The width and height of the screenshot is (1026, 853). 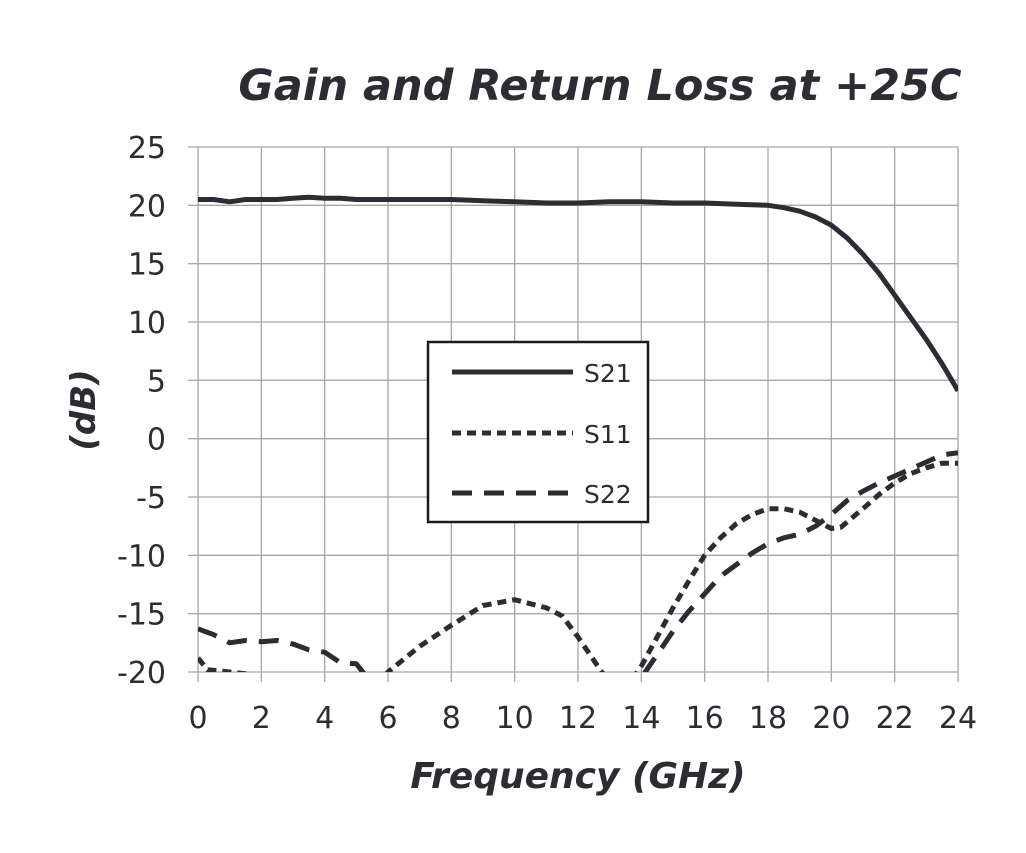 I want to click on x-axis-label: Frequency (GHz), so click(x=577, y=776).